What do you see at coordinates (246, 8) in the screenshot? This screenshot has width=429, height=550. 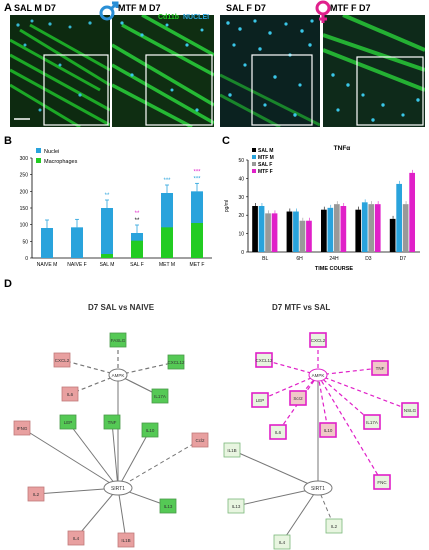 I see `micrograph-label-sal-f: SAL F D7` at bounding box center [246, 8].